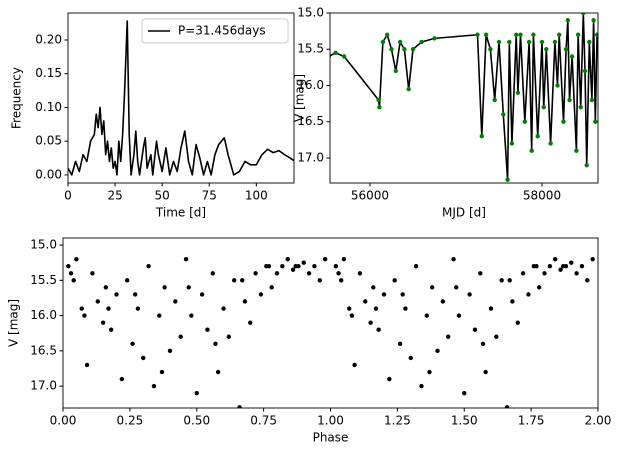 The image size is (623, 464). I want to click on x-tick-label: 2.00, so click(598, 421).